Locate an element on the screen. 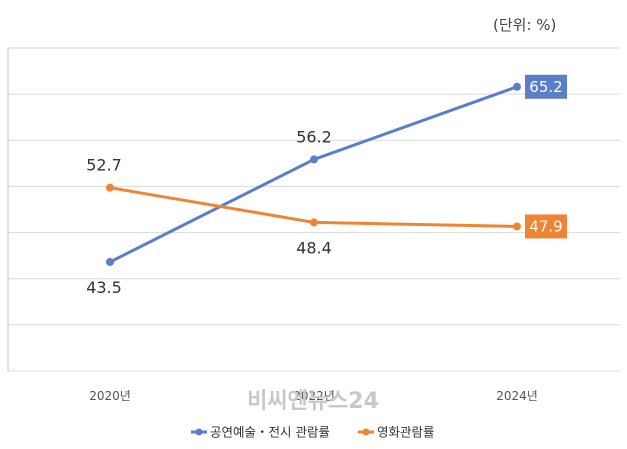 The height and width of the screenshot is (449, 627). legend: 공연예술・전시 관람률 영화관람률 is located at coordinates (313, 432).